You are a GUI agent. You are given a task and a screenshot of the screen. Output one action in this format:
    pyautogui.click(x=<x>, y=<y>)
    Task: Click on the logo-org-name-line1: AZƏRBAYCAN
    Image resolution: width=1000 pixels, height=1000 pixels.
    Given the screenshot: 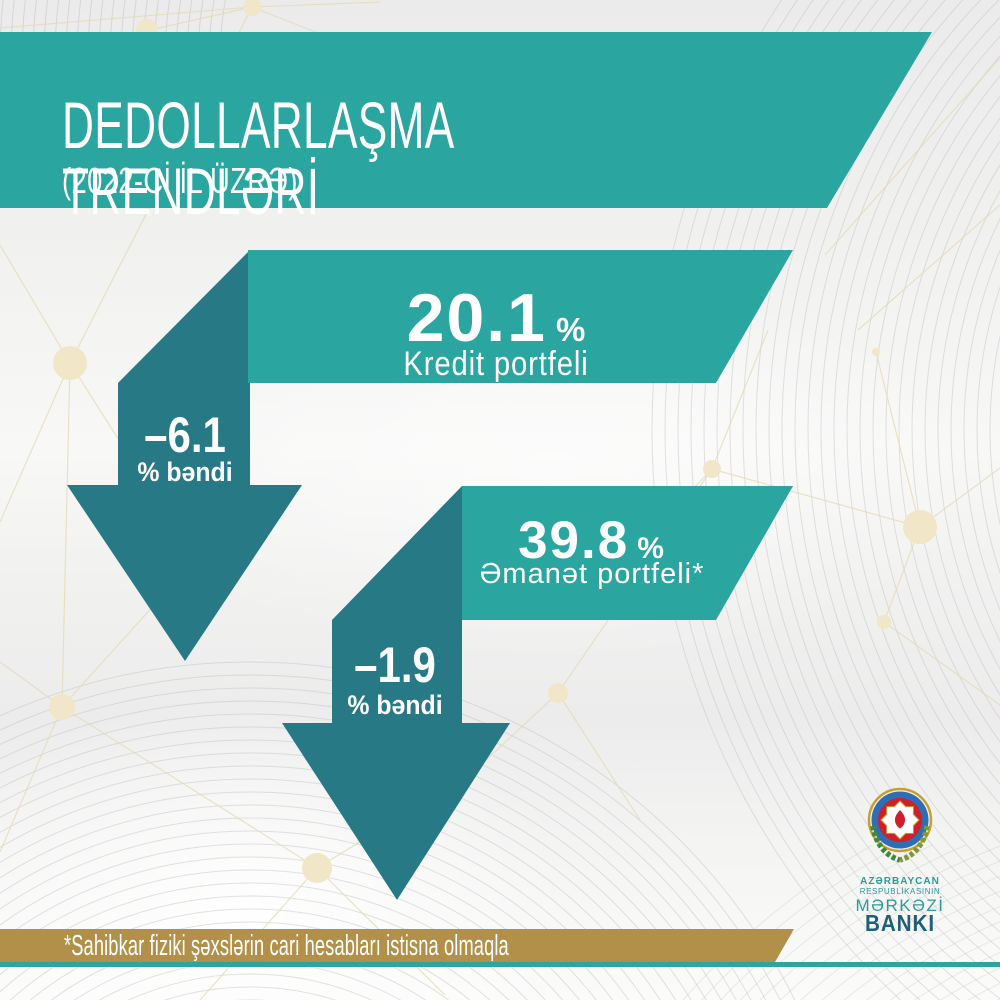 What is the action you would take?
    pyautogui.click(x=900, y=881)
    